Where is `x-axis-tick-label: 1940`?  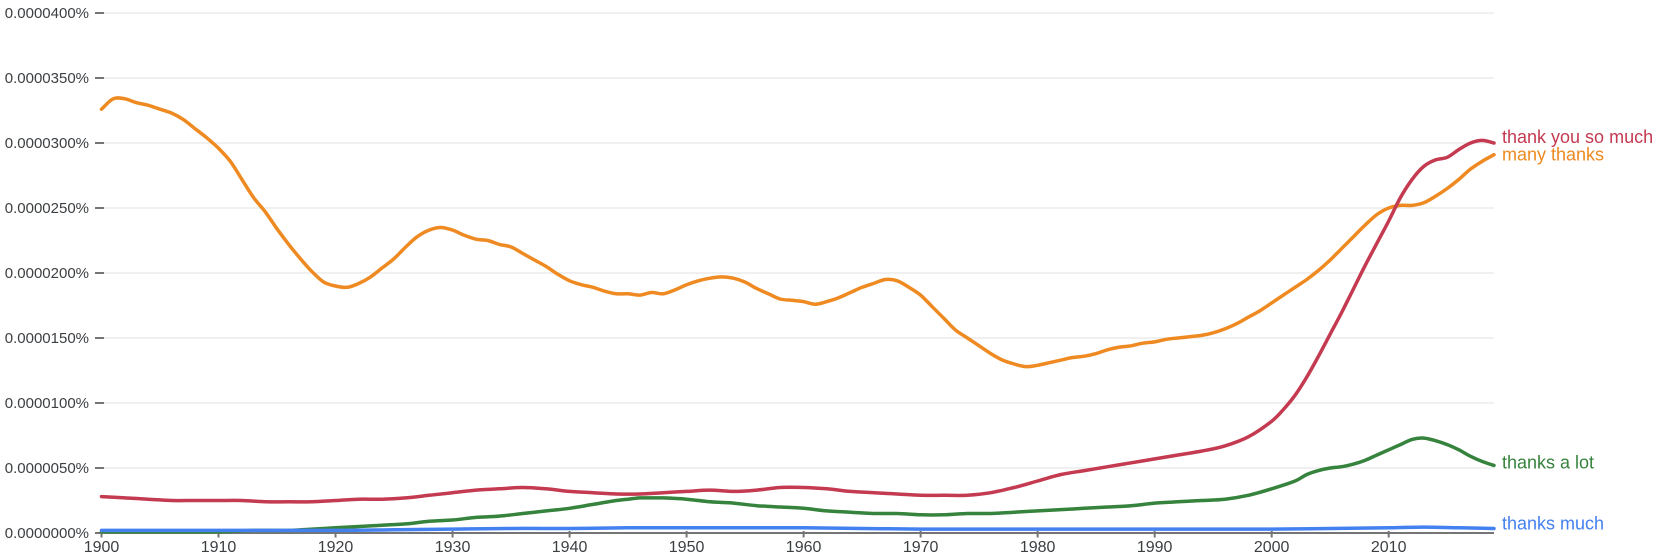
x-axis-tick-label: 1940 is located at coordinates (570, 547).